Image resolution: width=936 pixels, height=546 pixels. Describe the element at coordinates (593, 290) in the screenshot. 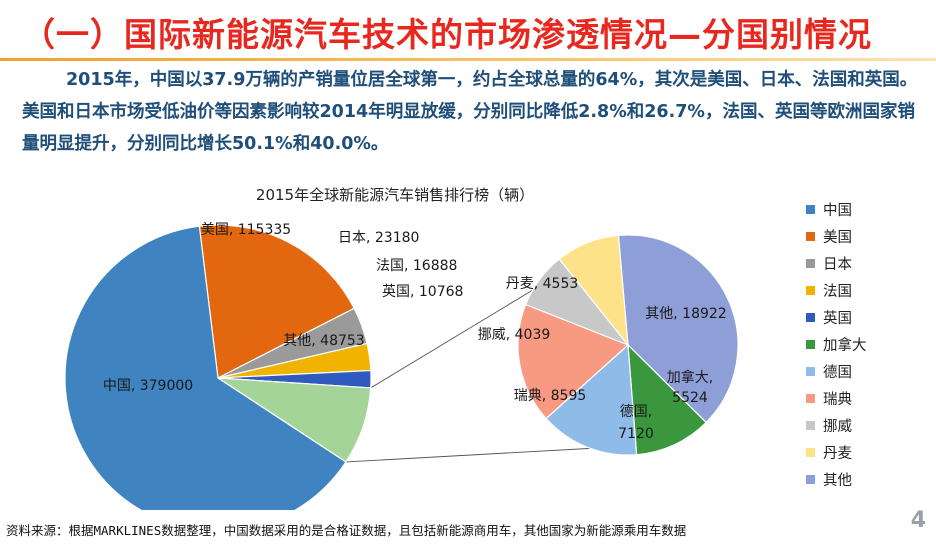

I see `detail-slice-e4b8b9e9baa6` at that location.